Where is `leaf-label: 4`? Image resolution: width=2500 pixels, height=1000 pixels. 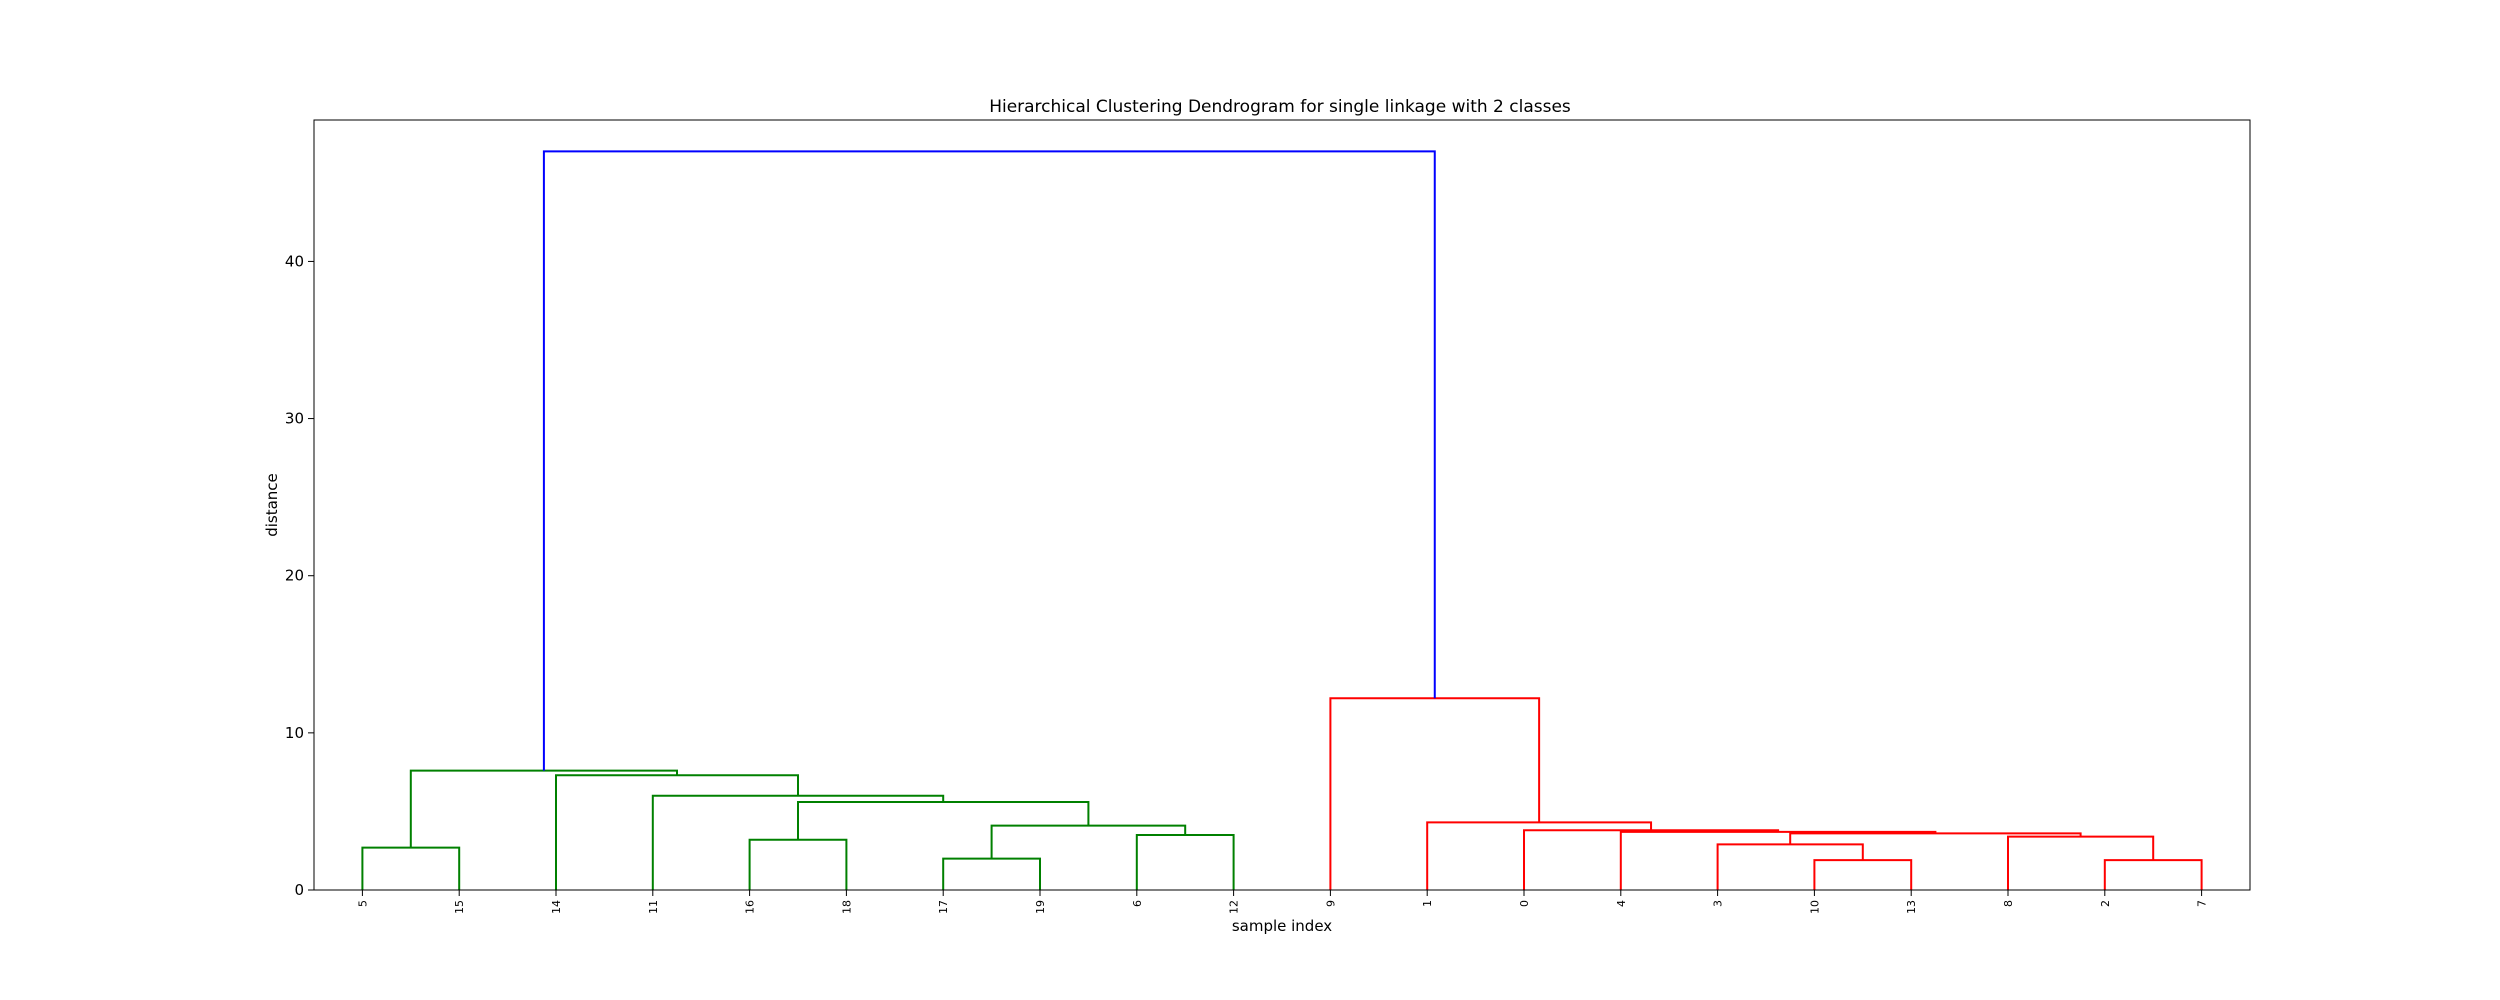
leaf-label: 4 is located at coordinates (1621, 903).